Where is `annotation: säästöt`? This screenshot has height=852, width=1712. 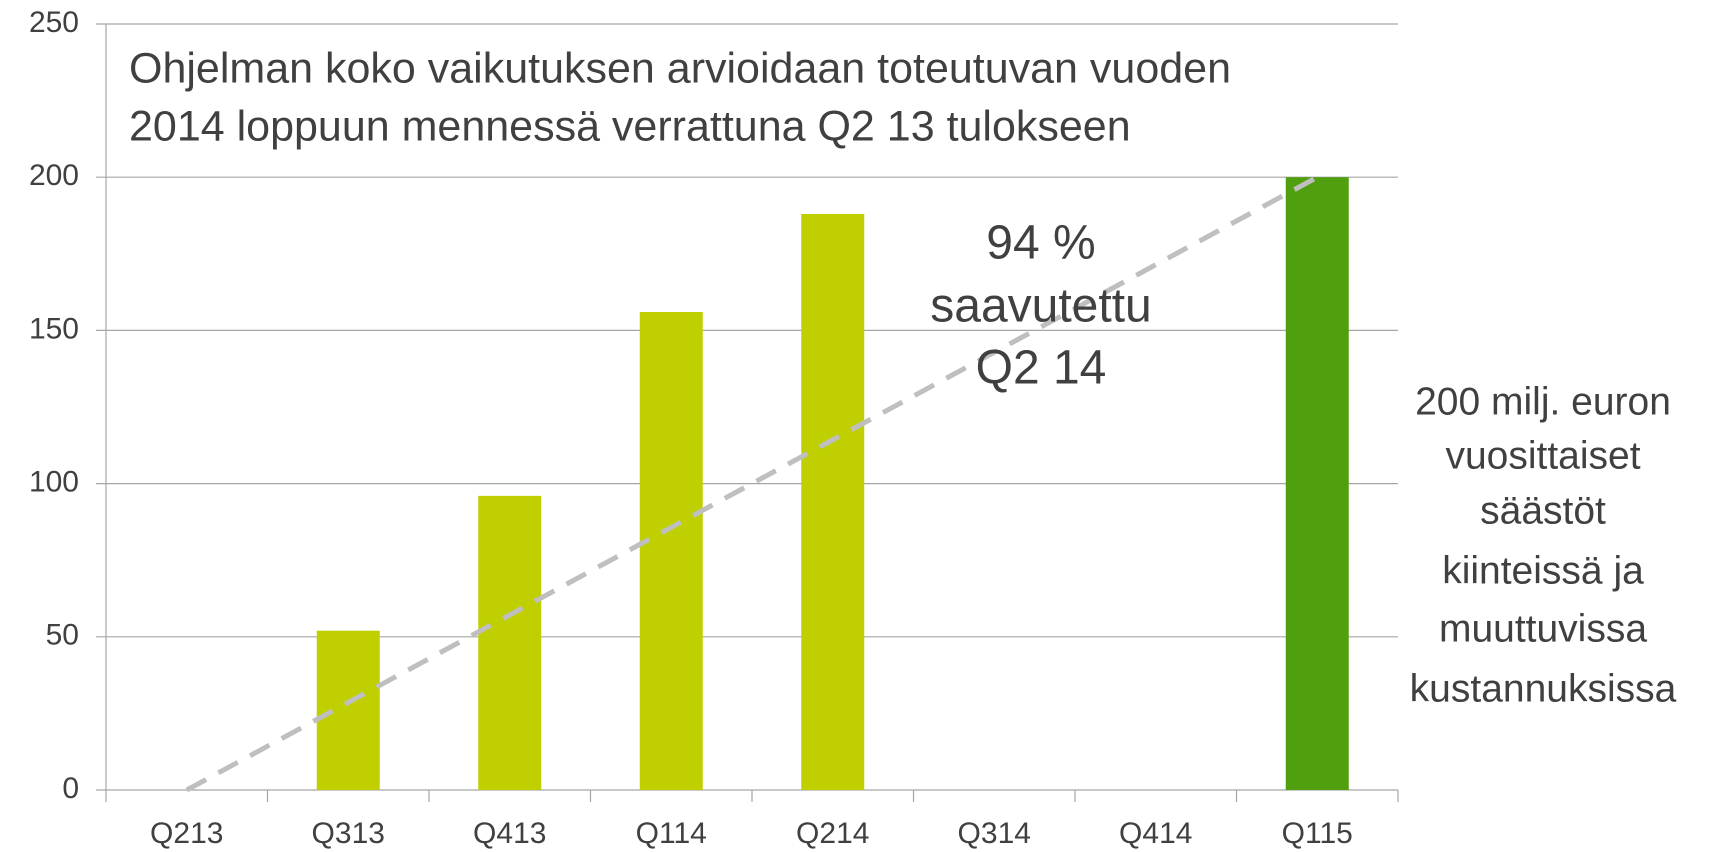 annotation: säästöt is located at coordinates (1543, 510).